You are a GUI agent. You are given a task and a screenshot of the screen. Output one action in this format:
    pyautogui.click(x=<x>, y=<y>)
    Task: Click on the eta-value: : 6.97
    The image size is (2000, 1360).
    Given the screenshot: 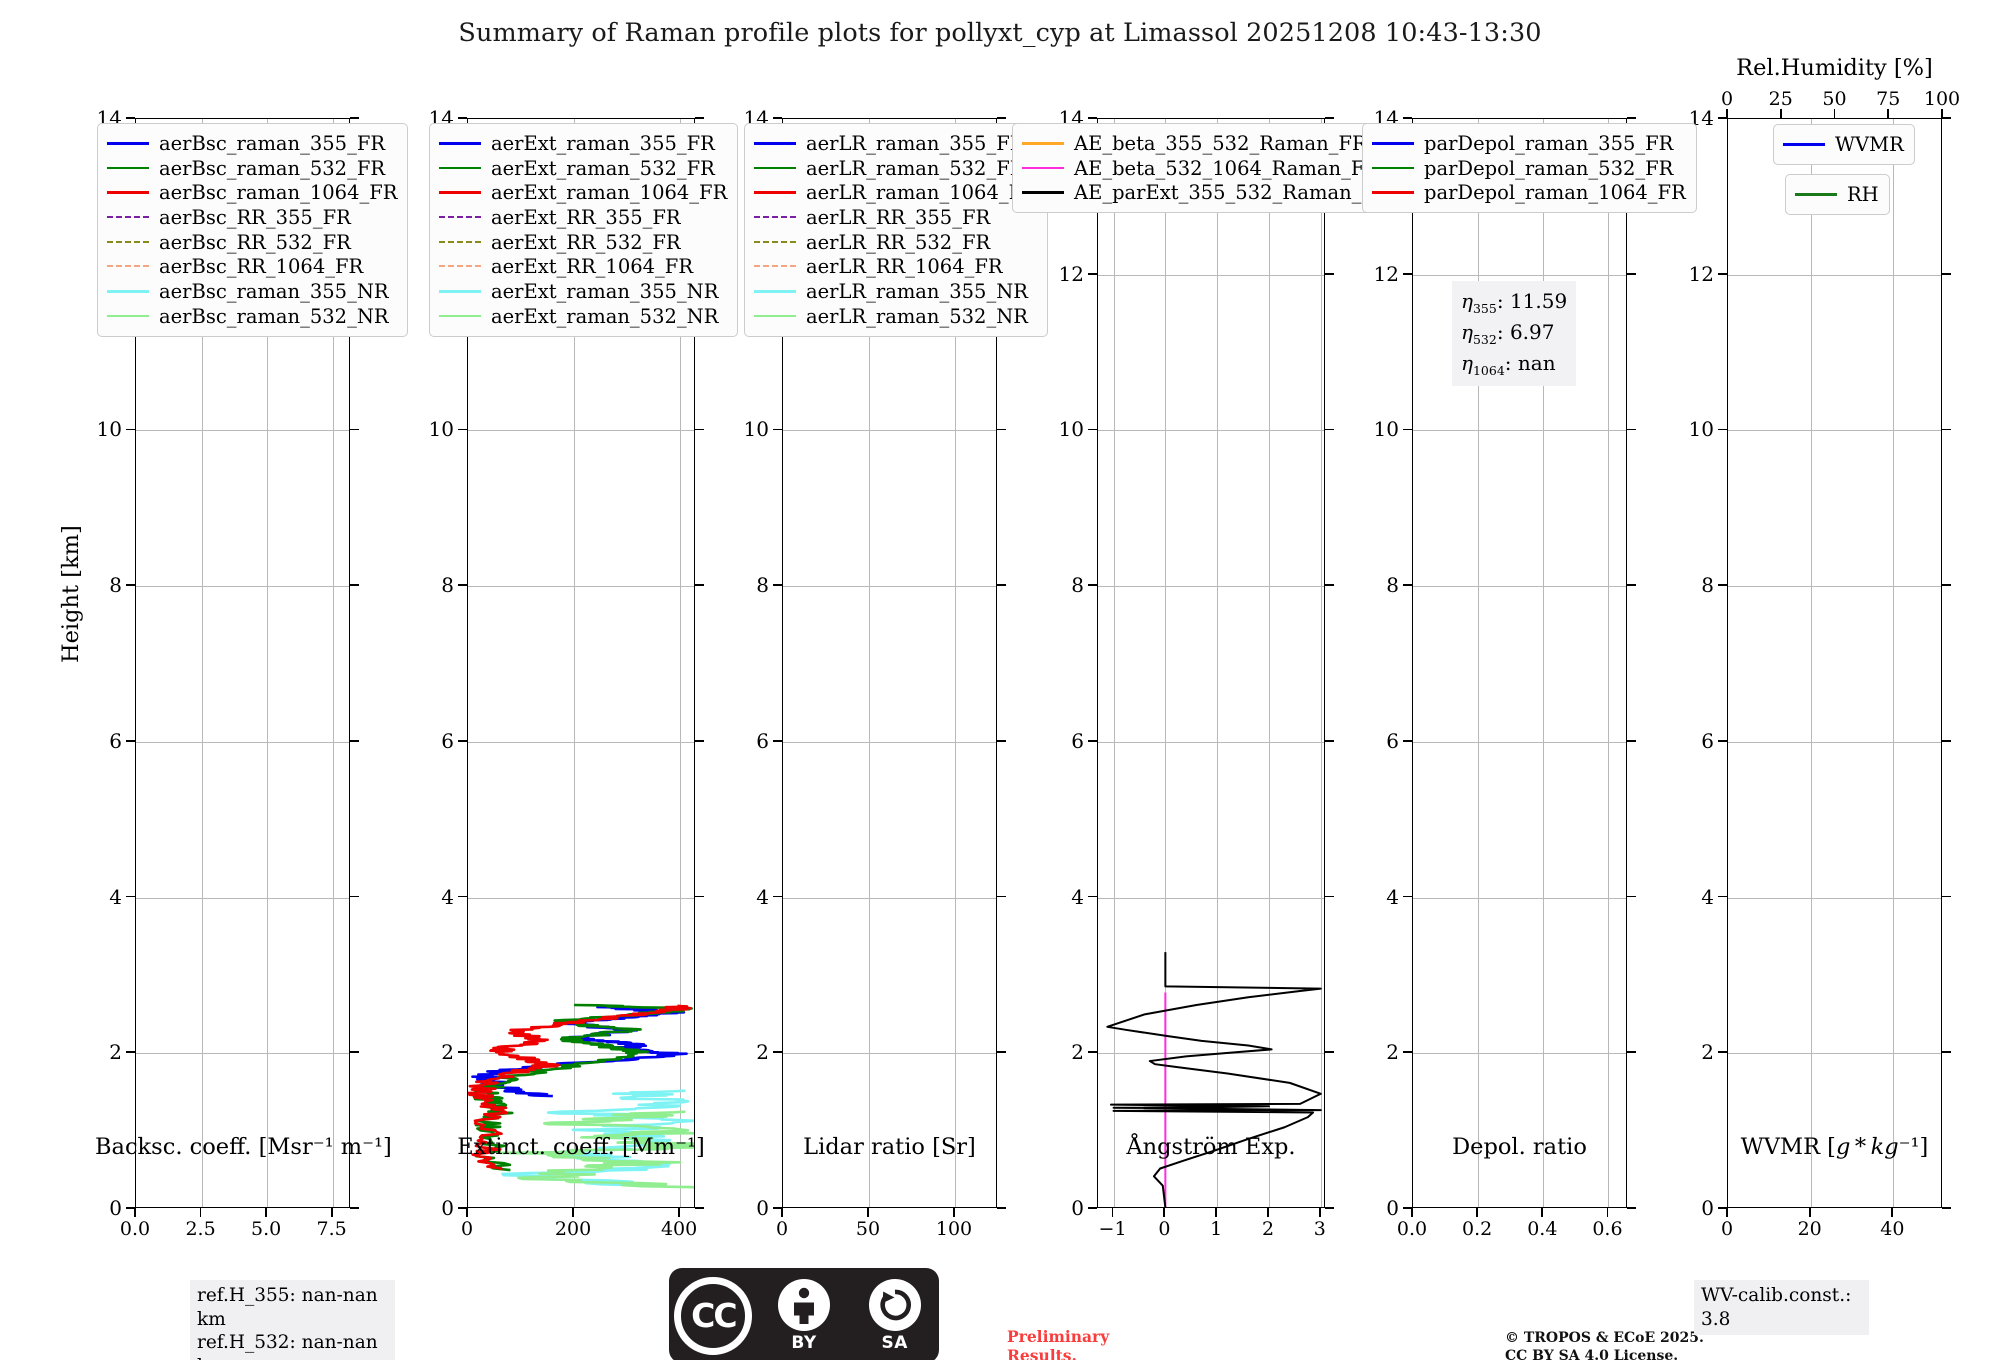 What is the action you would take?
    pyautogui.click(x=1525, y=332)
    